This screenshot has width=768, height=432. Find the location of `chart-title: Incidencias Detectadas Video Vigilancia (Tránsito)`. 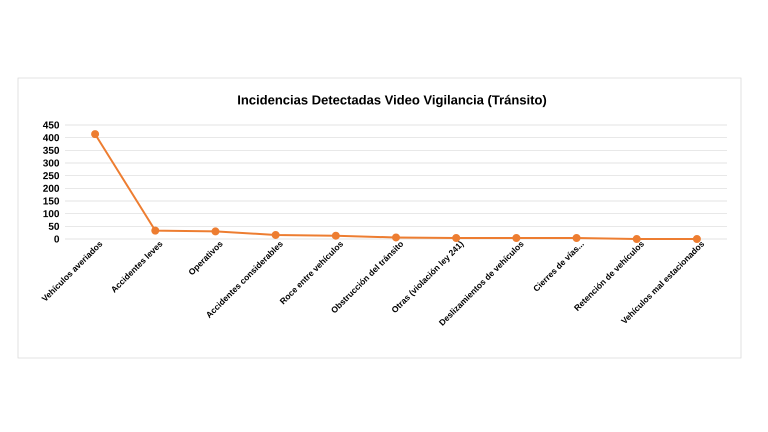

chart-title: Incidencias Detectadas Video Vigilancia (Tránsito) is located at coordinates (392, 101).